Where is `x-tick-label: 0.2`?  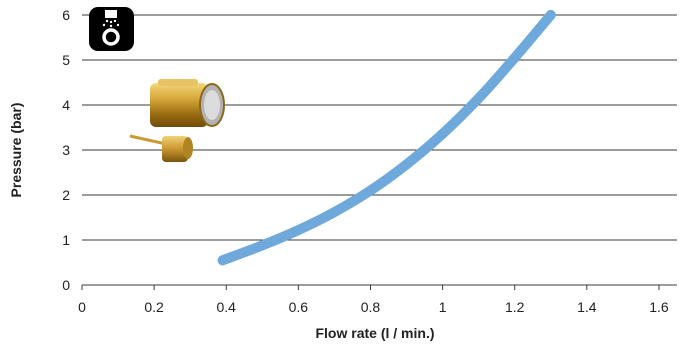 x-tick-label: 0.2 is located at coordinates (154, 307).